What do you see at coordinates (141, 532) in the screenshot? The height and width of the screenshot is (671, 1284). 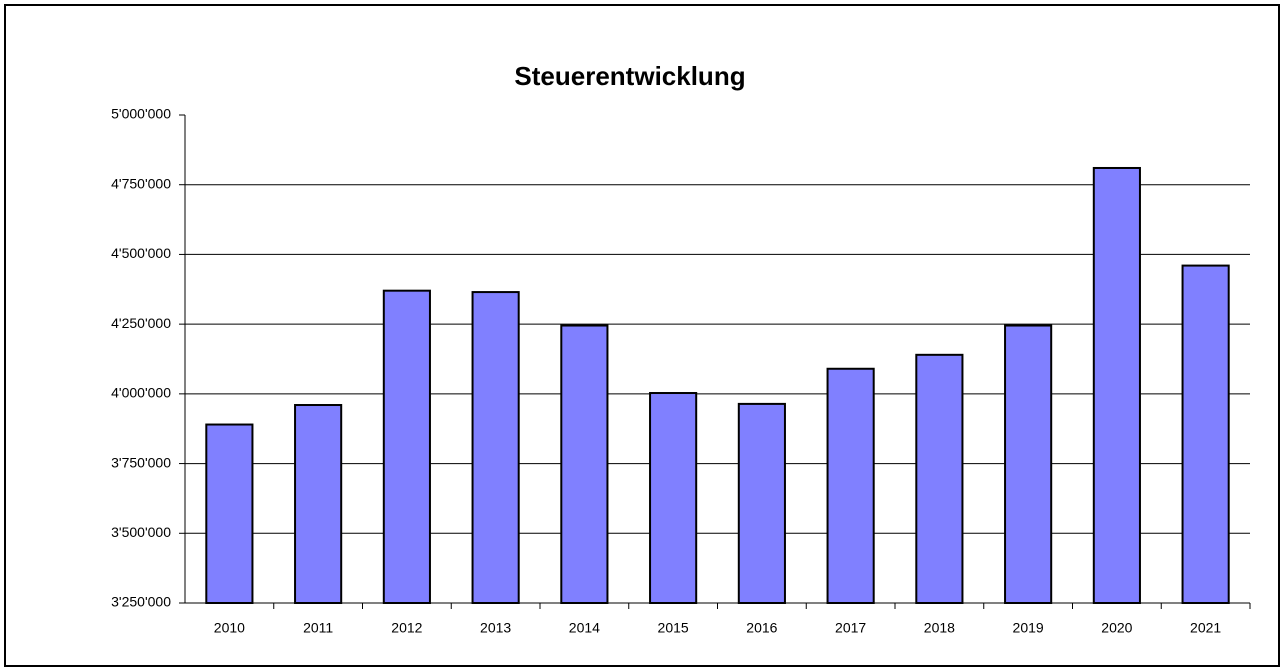 I see `y-tick-label: 3'500'000` at bounding box center [141, 532].